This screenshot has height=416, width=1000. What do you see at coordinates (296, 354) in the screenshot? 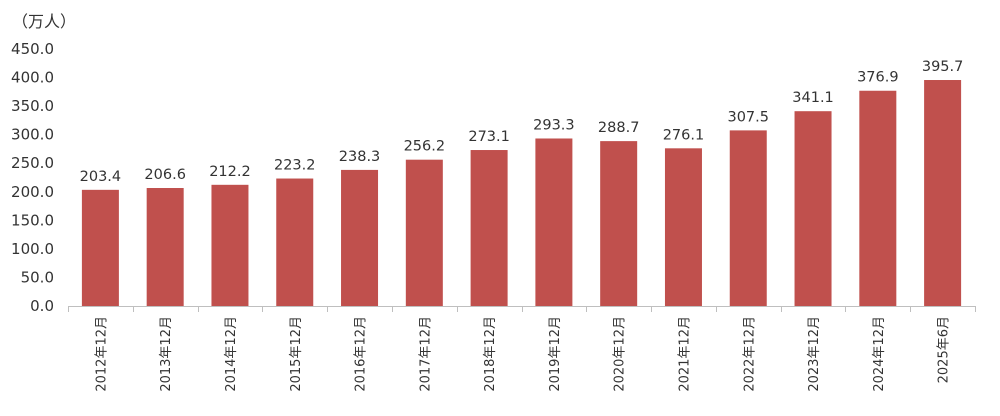
I see `x-tick-label: 2015年12月` at bounding box center [296, 354].